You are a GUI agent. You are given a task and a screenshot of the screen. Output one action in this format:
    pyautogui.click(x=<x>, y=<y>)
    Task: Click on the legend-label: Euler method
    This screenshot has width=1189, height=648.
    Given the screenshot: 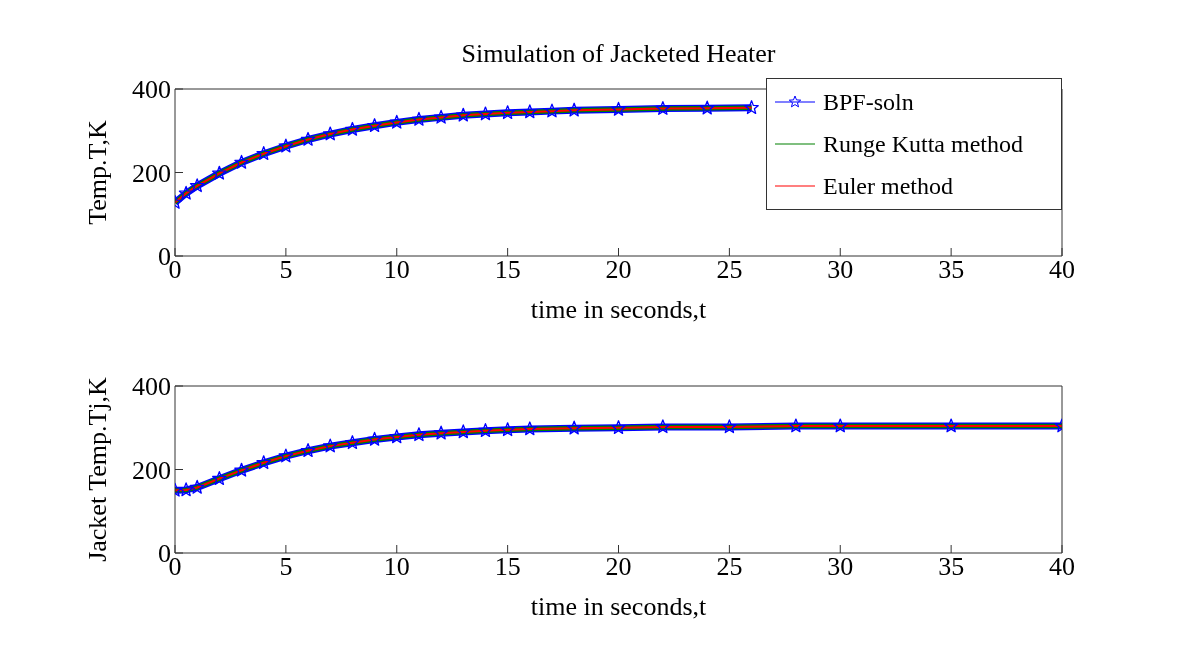 What is the action you would take?
    pyautogui.click(x=888, y=186)
    